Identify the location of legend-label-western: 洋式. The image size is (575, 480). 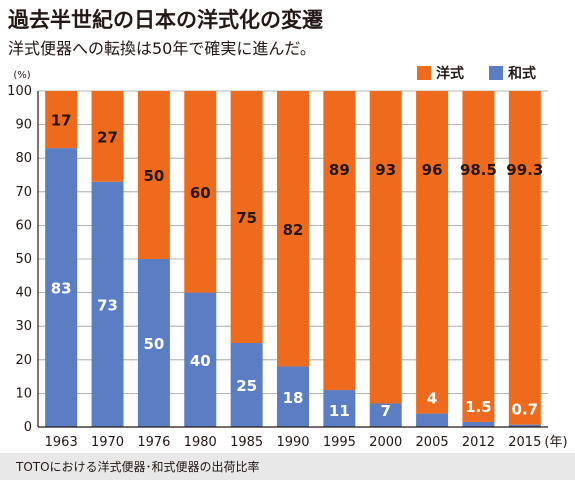
(450, 73).